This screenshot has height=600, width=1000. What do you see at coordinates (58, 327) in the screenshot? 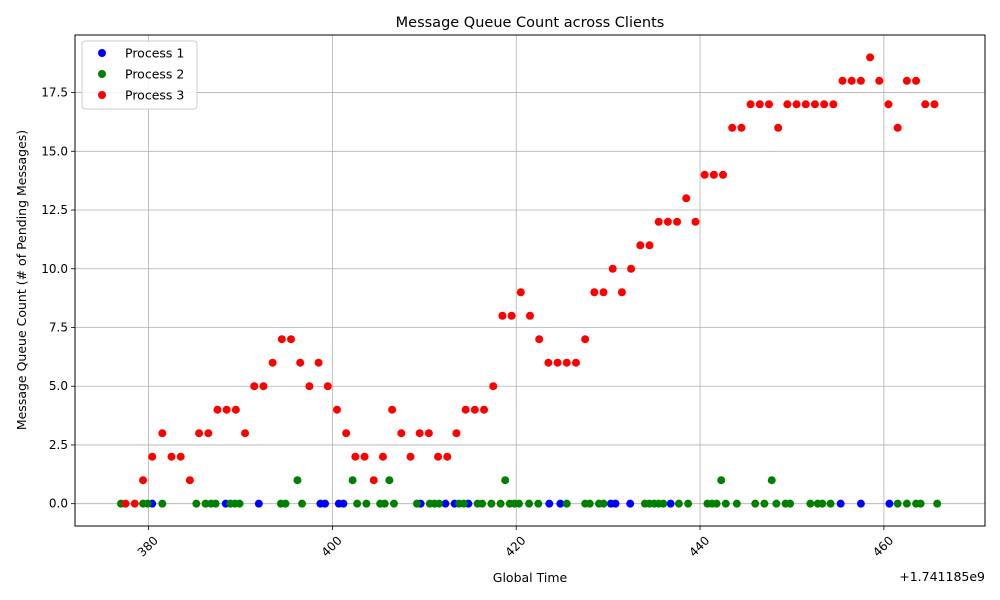
I see `y-tick-label: 7.5` at bounding box center [58, 327].